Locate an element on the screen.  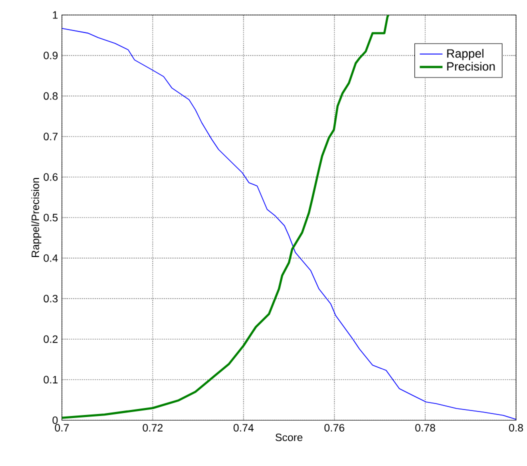
y-tick-label: 0.4 is located at coordinates (51, 258).